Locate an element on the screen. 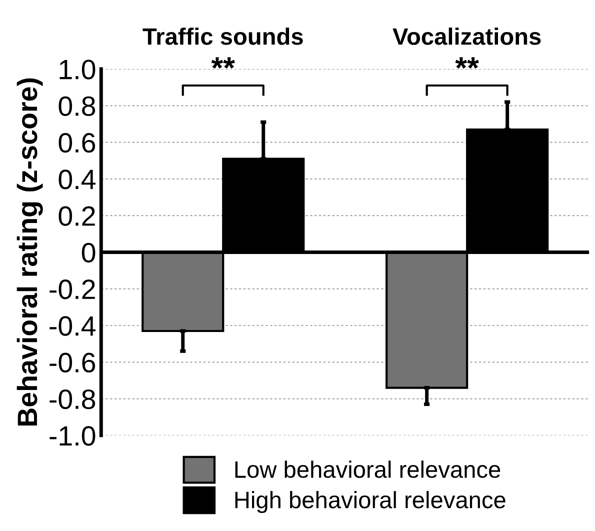 The image size is (595, 531). y-tick-label: 0.4 is located at coordinates (77, 180).